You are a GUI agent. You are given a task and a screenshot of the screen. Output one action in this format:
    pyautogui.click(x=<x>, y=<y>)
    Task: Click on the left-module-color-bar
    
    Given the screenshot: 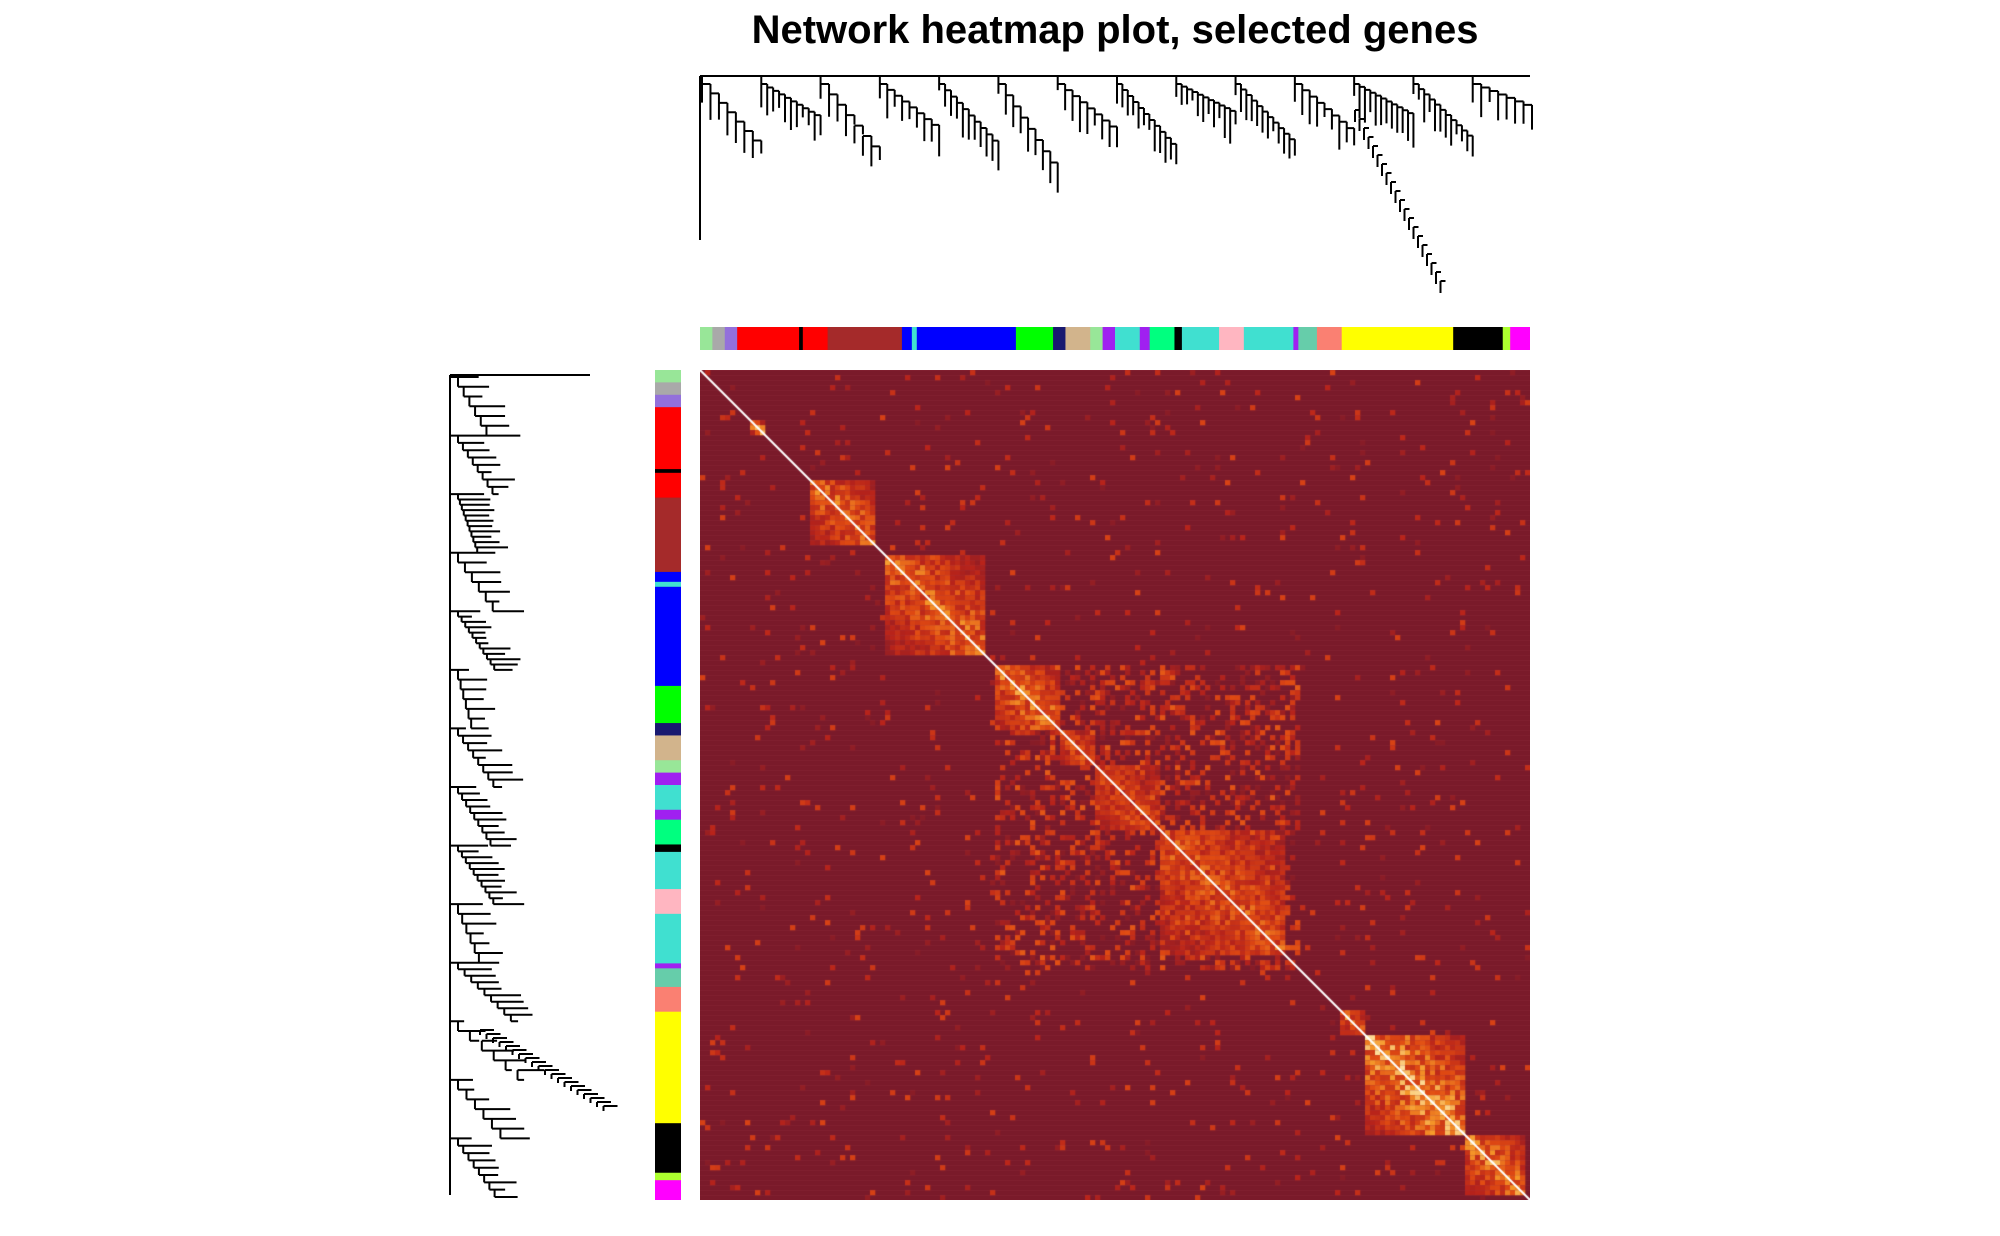 What is the action you would take?
    pyautogui.click(x=668, y=785)
    